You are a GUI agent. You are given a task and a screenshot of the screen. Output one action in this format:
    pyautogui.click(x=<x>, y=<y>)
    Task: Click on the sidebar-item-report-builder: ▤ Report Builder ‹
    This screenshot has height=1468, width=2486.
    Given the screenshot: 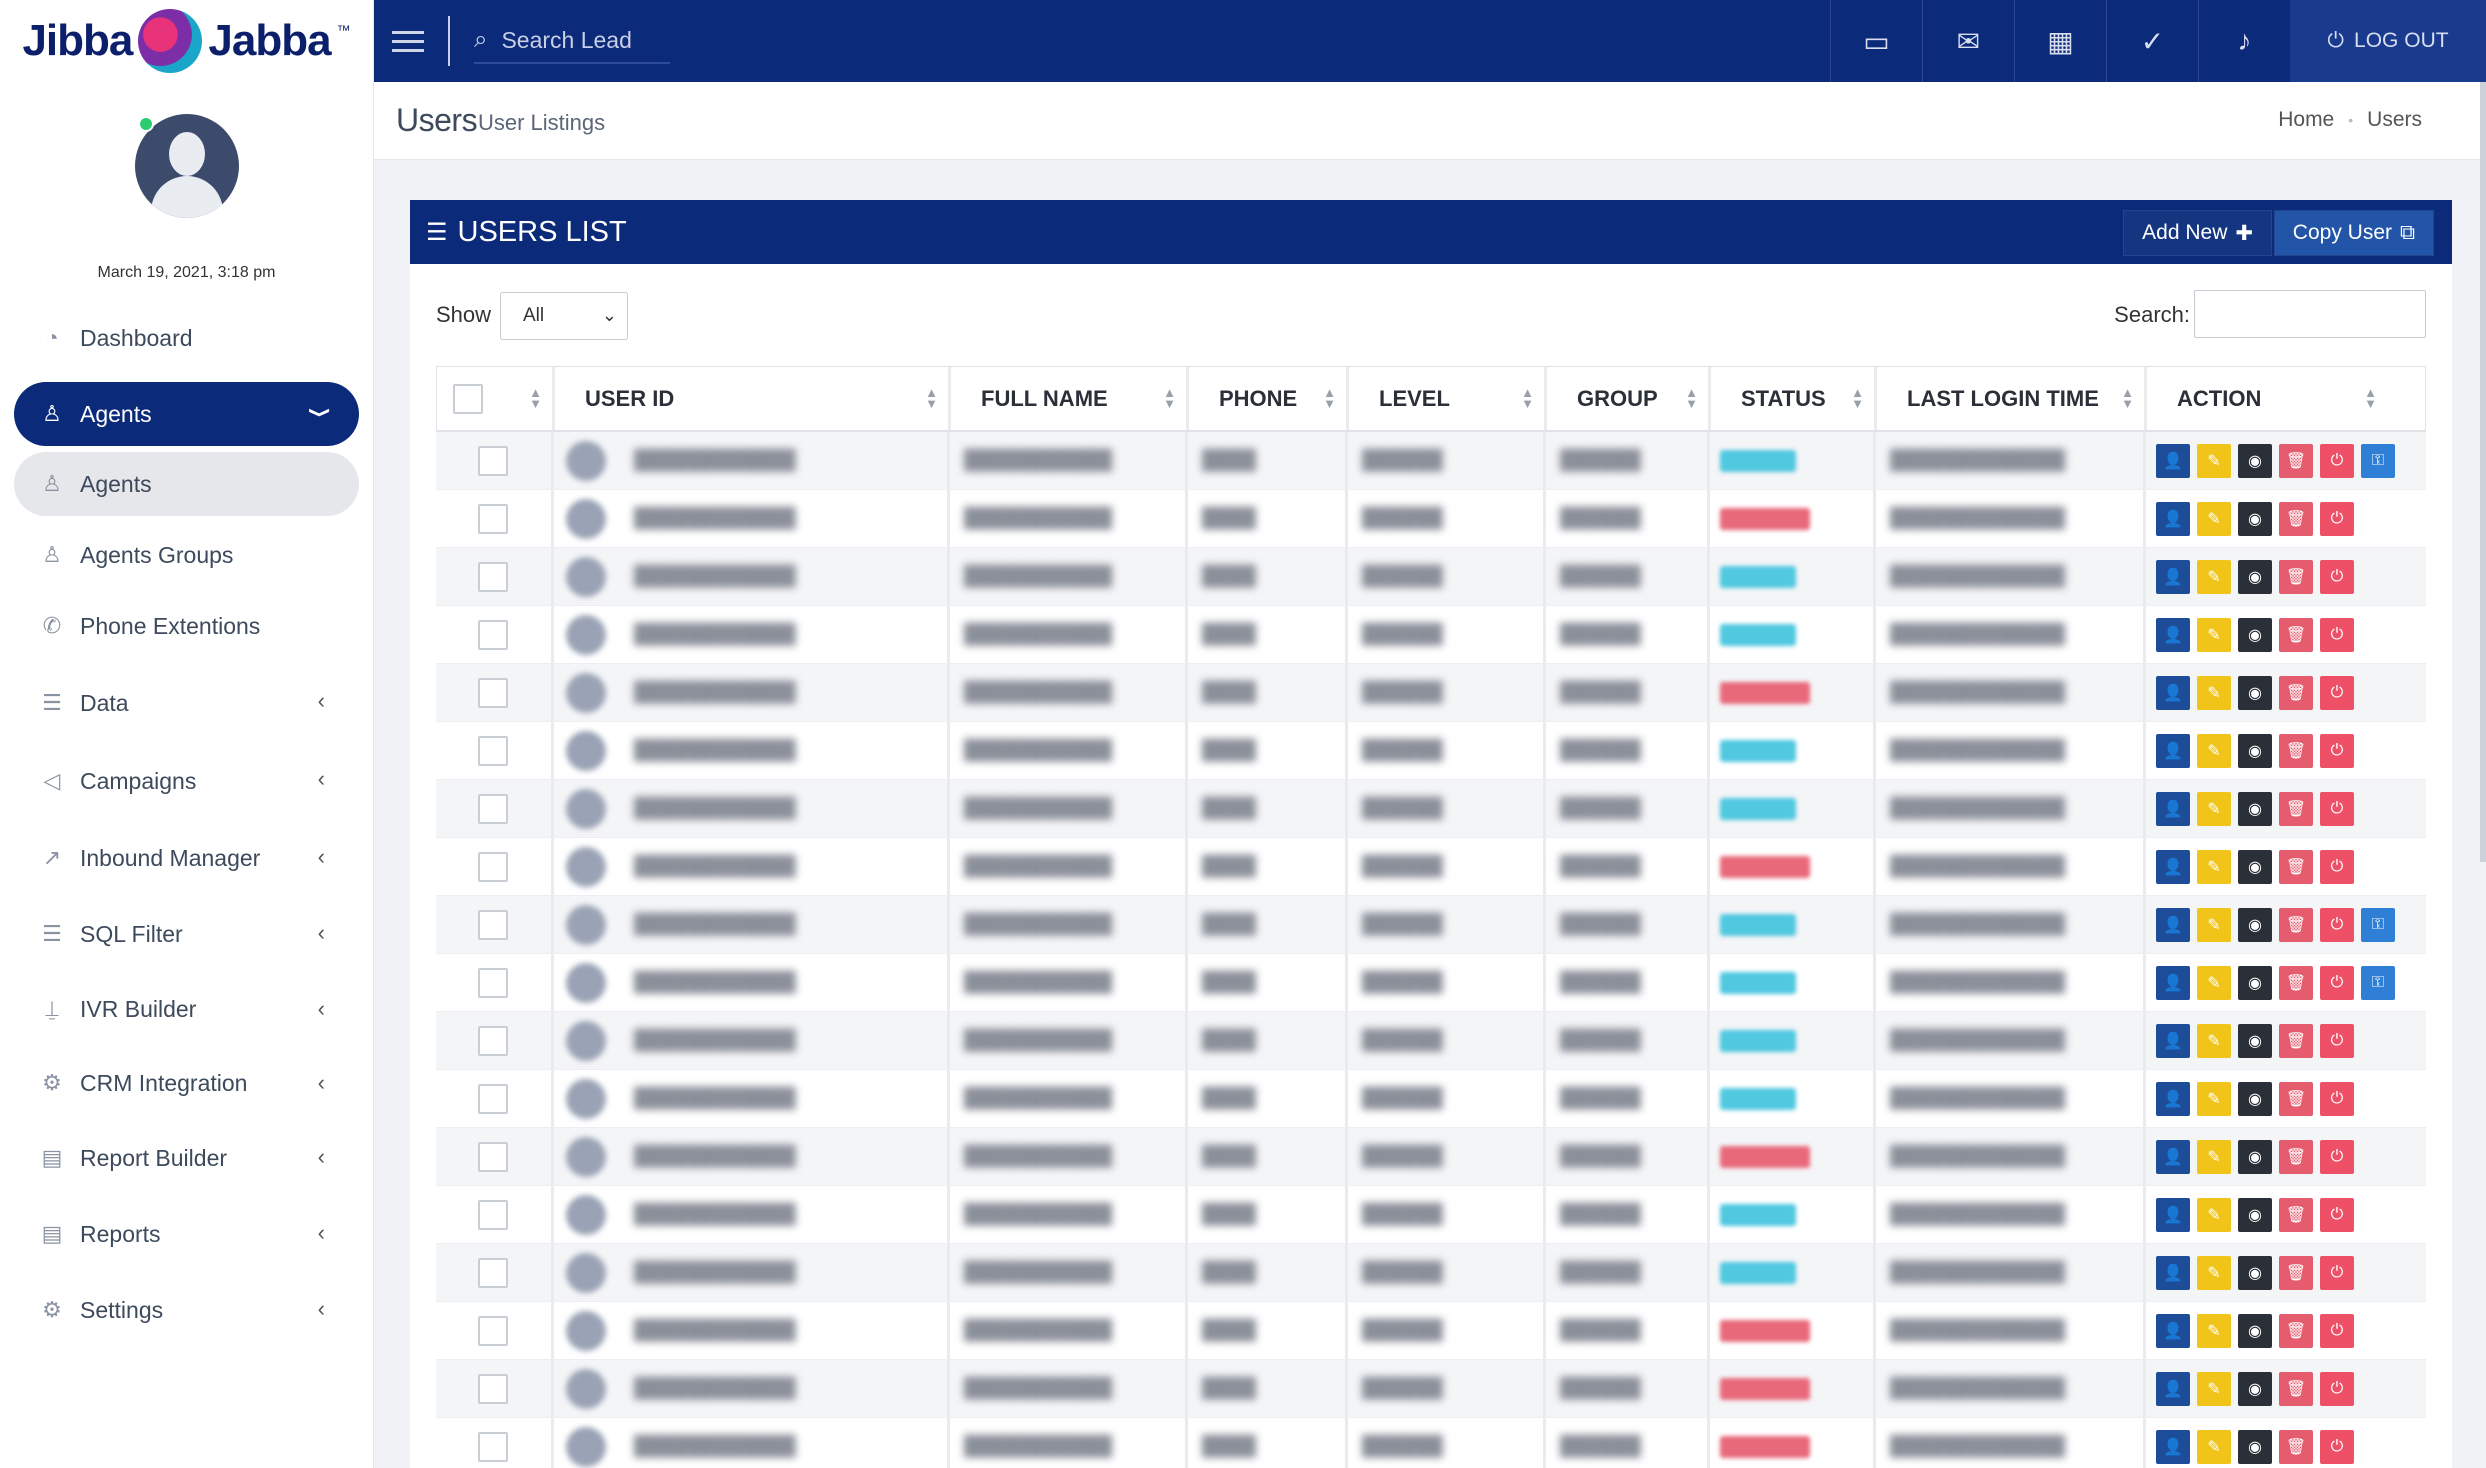 What is the action you would take?
    pyautogui.click(x=186, y=1158)
    